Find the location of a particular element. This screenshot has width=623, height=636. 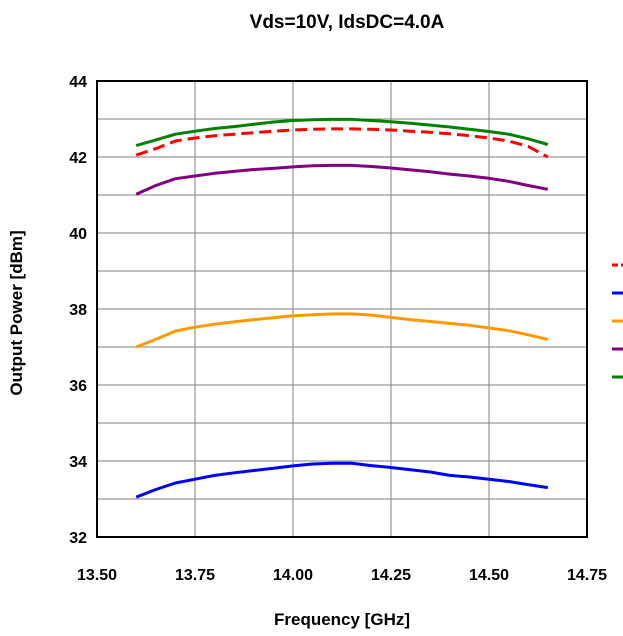

legend is located at coordinates (617, 321).